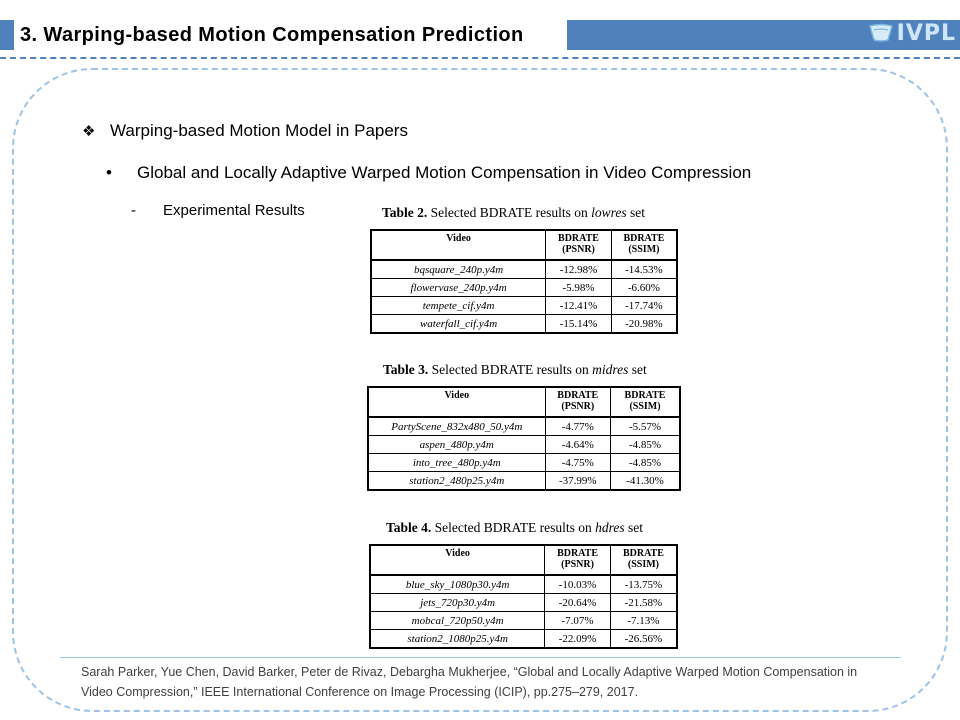 Image resolution: width=960 pixels, height=720 pixels. What do you see at coordinates (880, 32) in the screenshot?
I see `logo-mark-icon` at bounding box center [880, 32].